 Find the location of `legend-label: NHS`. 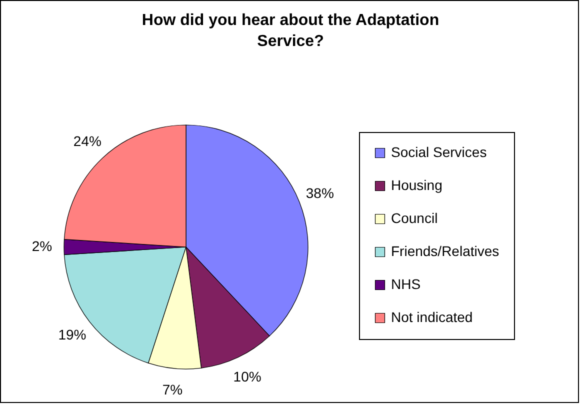

legend-label: NHS is located at coordinates (406, 284).